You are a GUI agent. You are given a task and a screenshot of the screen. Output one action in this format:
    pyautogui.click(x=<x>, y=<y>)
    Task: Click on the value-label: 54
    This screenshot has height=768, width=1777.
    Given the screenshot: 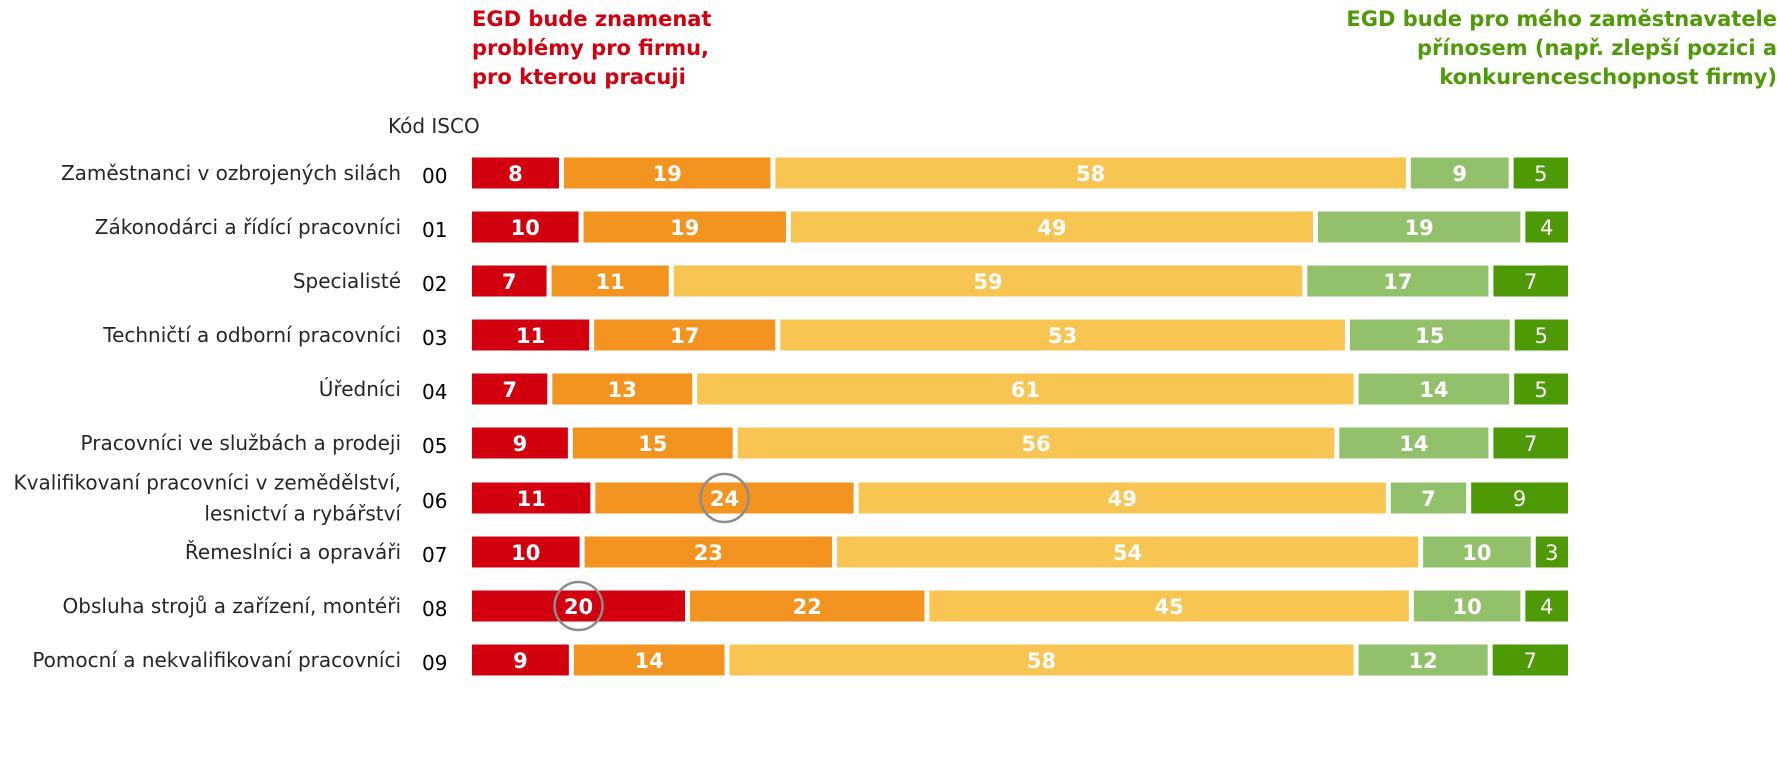 What is the action you would take?
    pyautogui.click(x=1127, y=553)
    